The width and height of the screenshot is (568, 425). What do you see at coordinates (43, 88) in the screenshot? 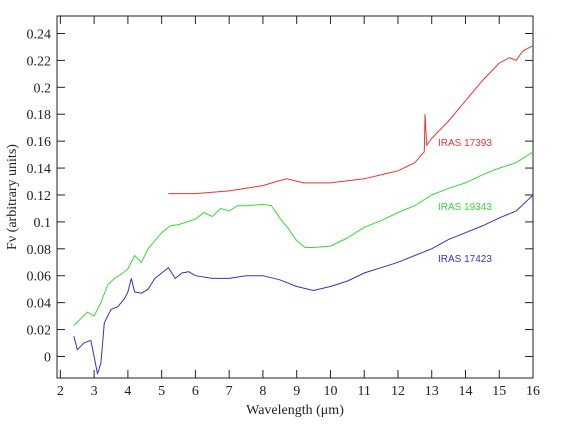
I see `y-tick-label: 0.2` at bounding box center [43, 88].